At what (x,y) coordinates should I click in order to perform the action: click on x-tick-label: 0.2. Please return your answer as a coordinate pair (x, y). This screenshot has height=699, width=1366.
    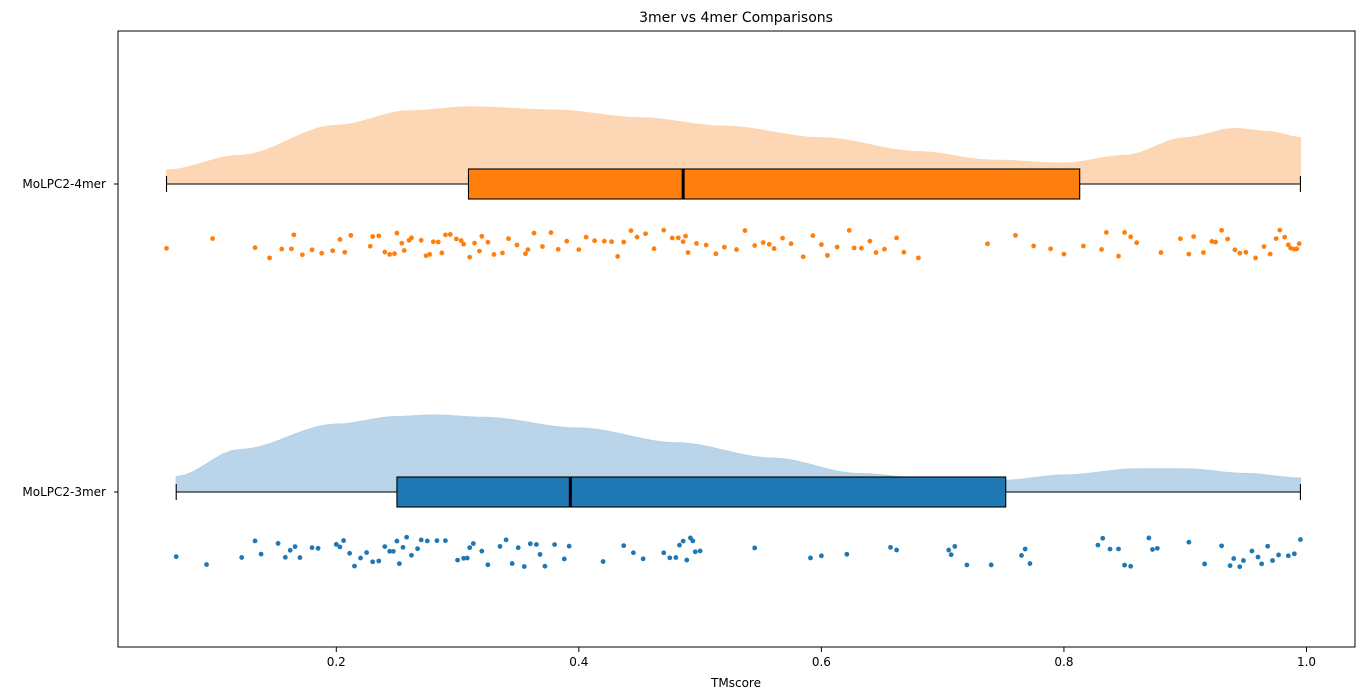
    Looking at the image, I should click on (336, 662).